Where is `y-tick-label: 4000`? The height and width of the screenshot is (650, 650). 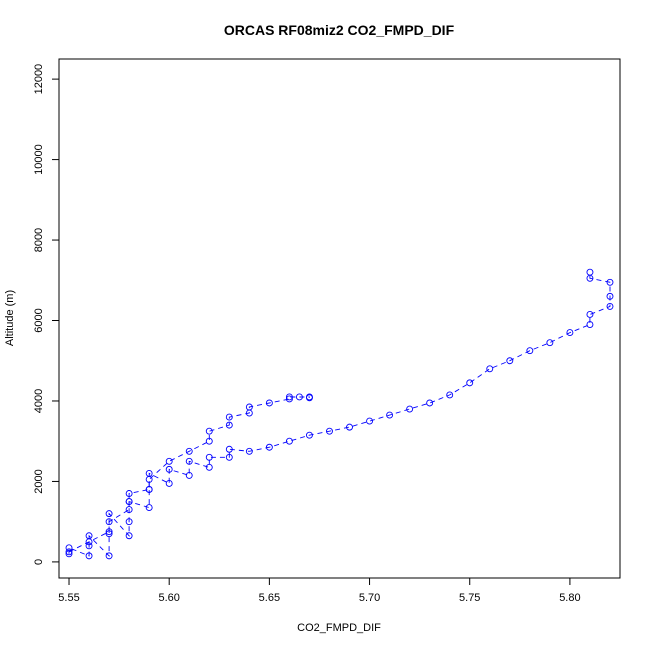 y-tick-label: 4000 is located at coordinates (39, 401).